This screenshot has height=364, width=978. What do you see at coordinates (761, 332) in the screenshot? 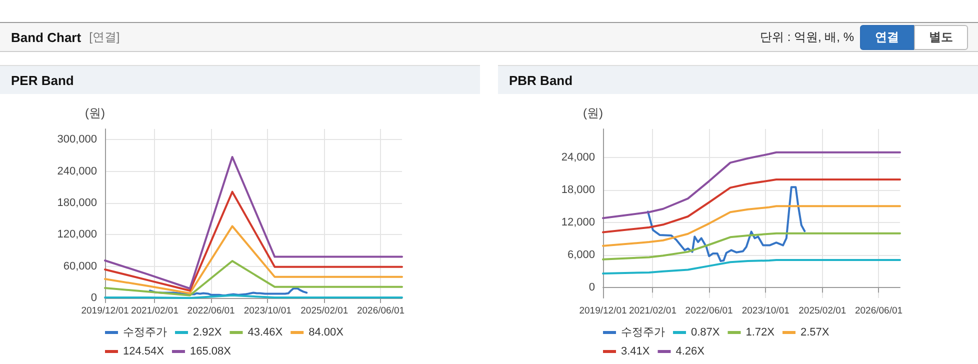
I see `legend-label: 1.72X` at bounding box center [761, 332].